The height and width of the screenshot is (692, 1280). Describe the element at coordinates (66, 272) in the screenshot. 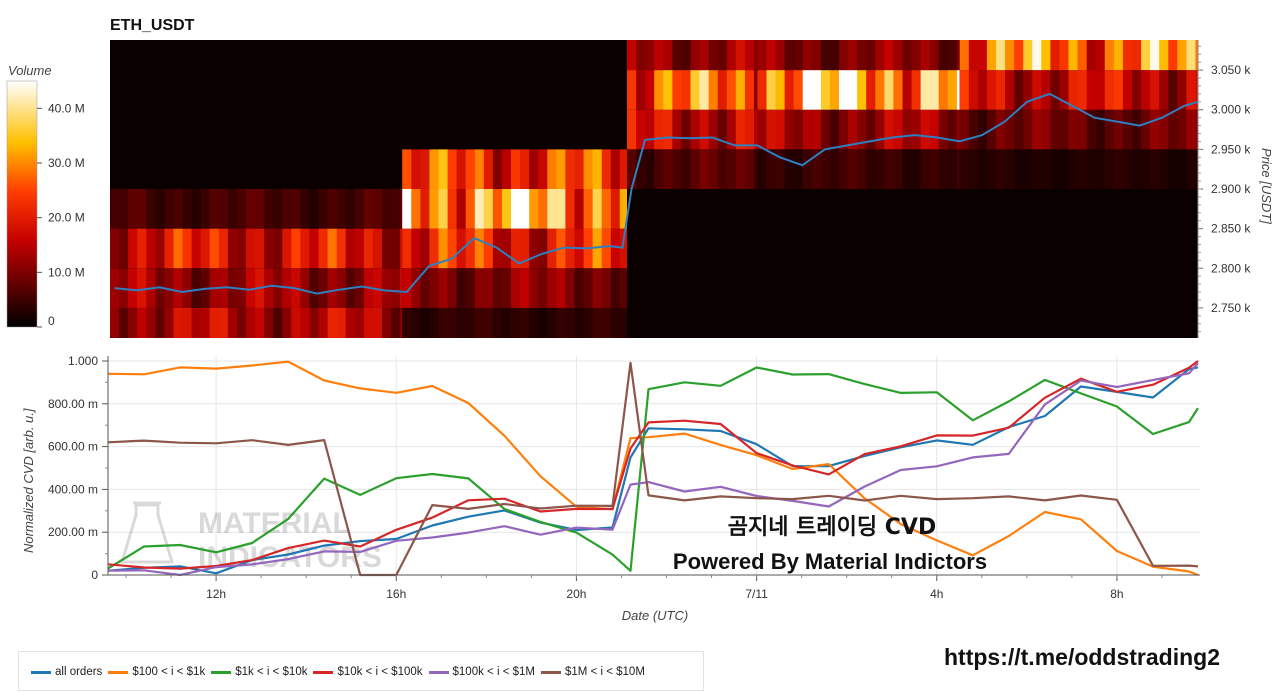

I see `colorbar-tick-label: 10.0 M` at that location.